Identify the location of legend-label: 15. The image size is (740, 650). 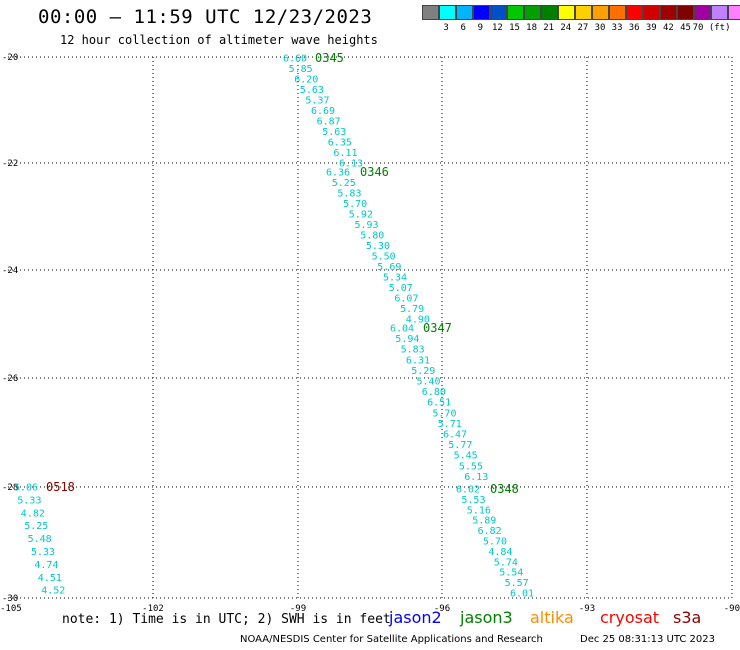
(514, 28).